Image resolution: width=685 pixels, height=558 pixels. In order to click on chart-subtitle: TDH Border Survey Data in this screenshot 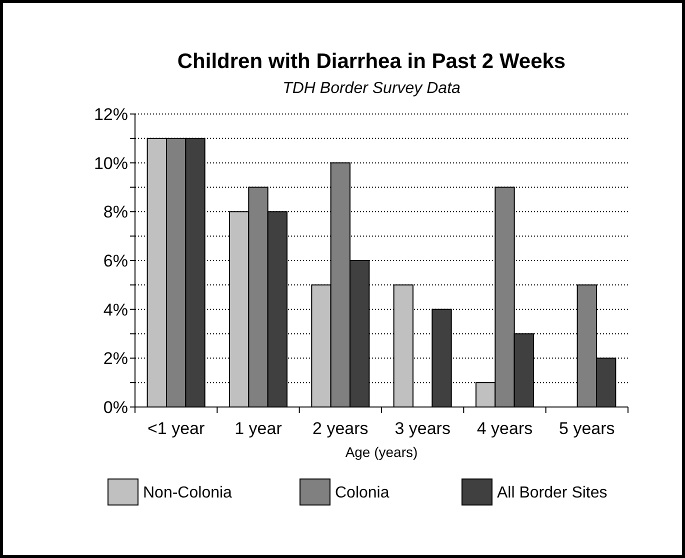, I will do `click(371, 88)`.